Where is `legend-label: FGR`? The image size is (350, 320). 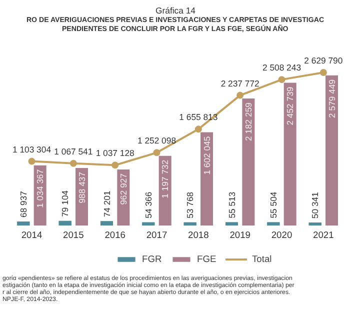 legend-label: FGR is located at coordinates (152, 259).